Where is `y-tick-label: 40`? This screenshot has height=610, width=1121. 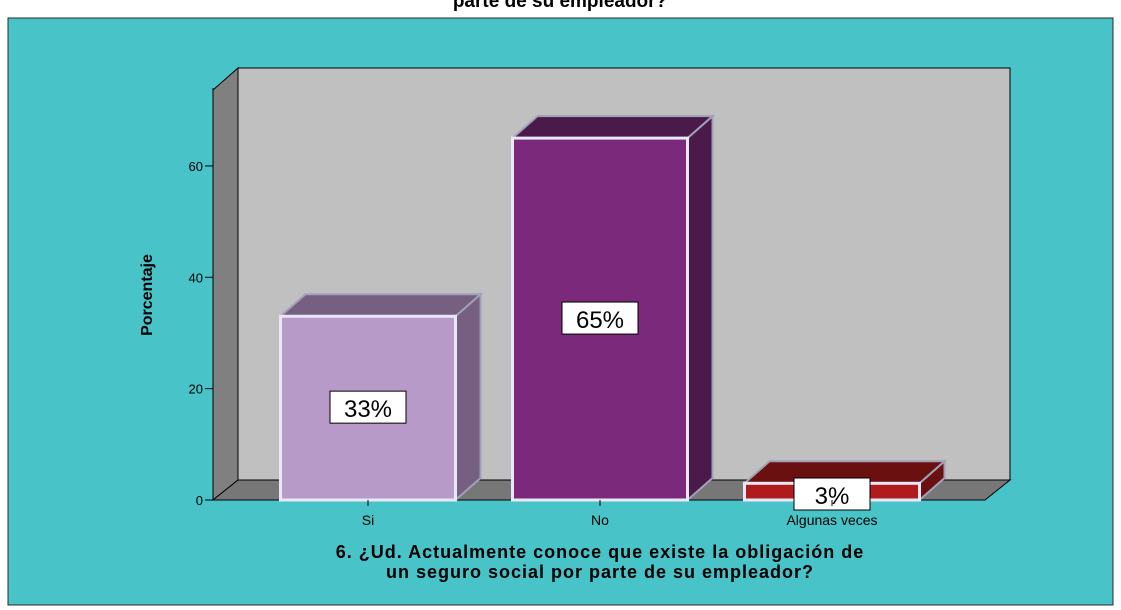 y-tick-label: 40 is located at coordinates (196, 277).